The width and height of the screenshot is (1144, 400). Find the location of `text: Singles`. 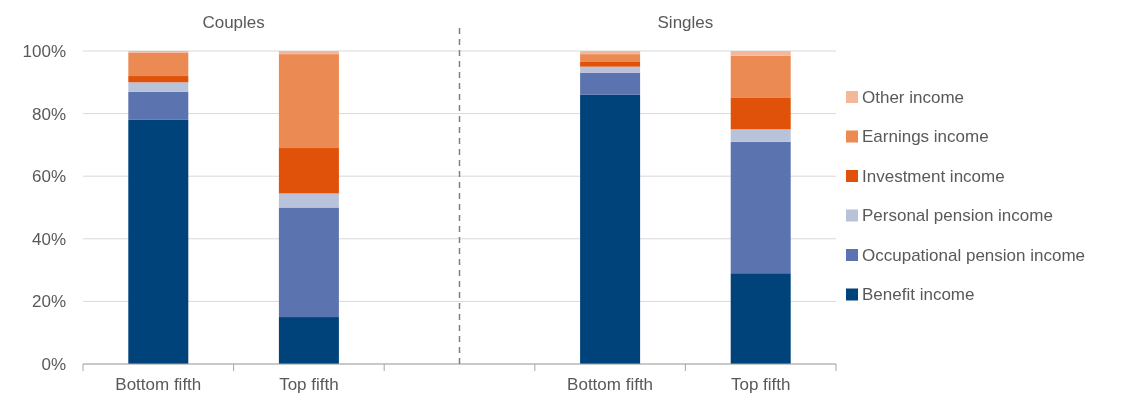

text: Singles is located at coordinates (685, 22).